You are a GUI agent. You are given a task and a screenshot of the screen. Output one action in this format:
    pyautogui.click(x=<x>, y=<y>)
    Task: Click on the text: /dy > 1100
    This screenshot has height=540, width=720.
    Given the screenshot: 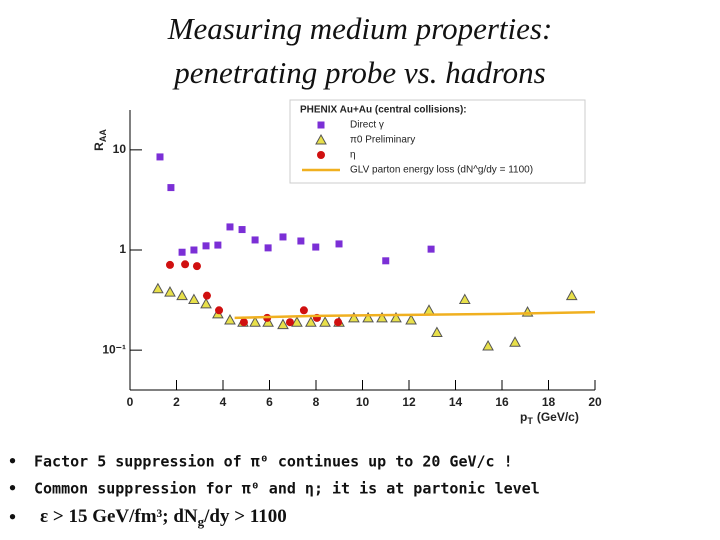 What is the action you would take?
    pyautogui.click(x=245, y=516)
    